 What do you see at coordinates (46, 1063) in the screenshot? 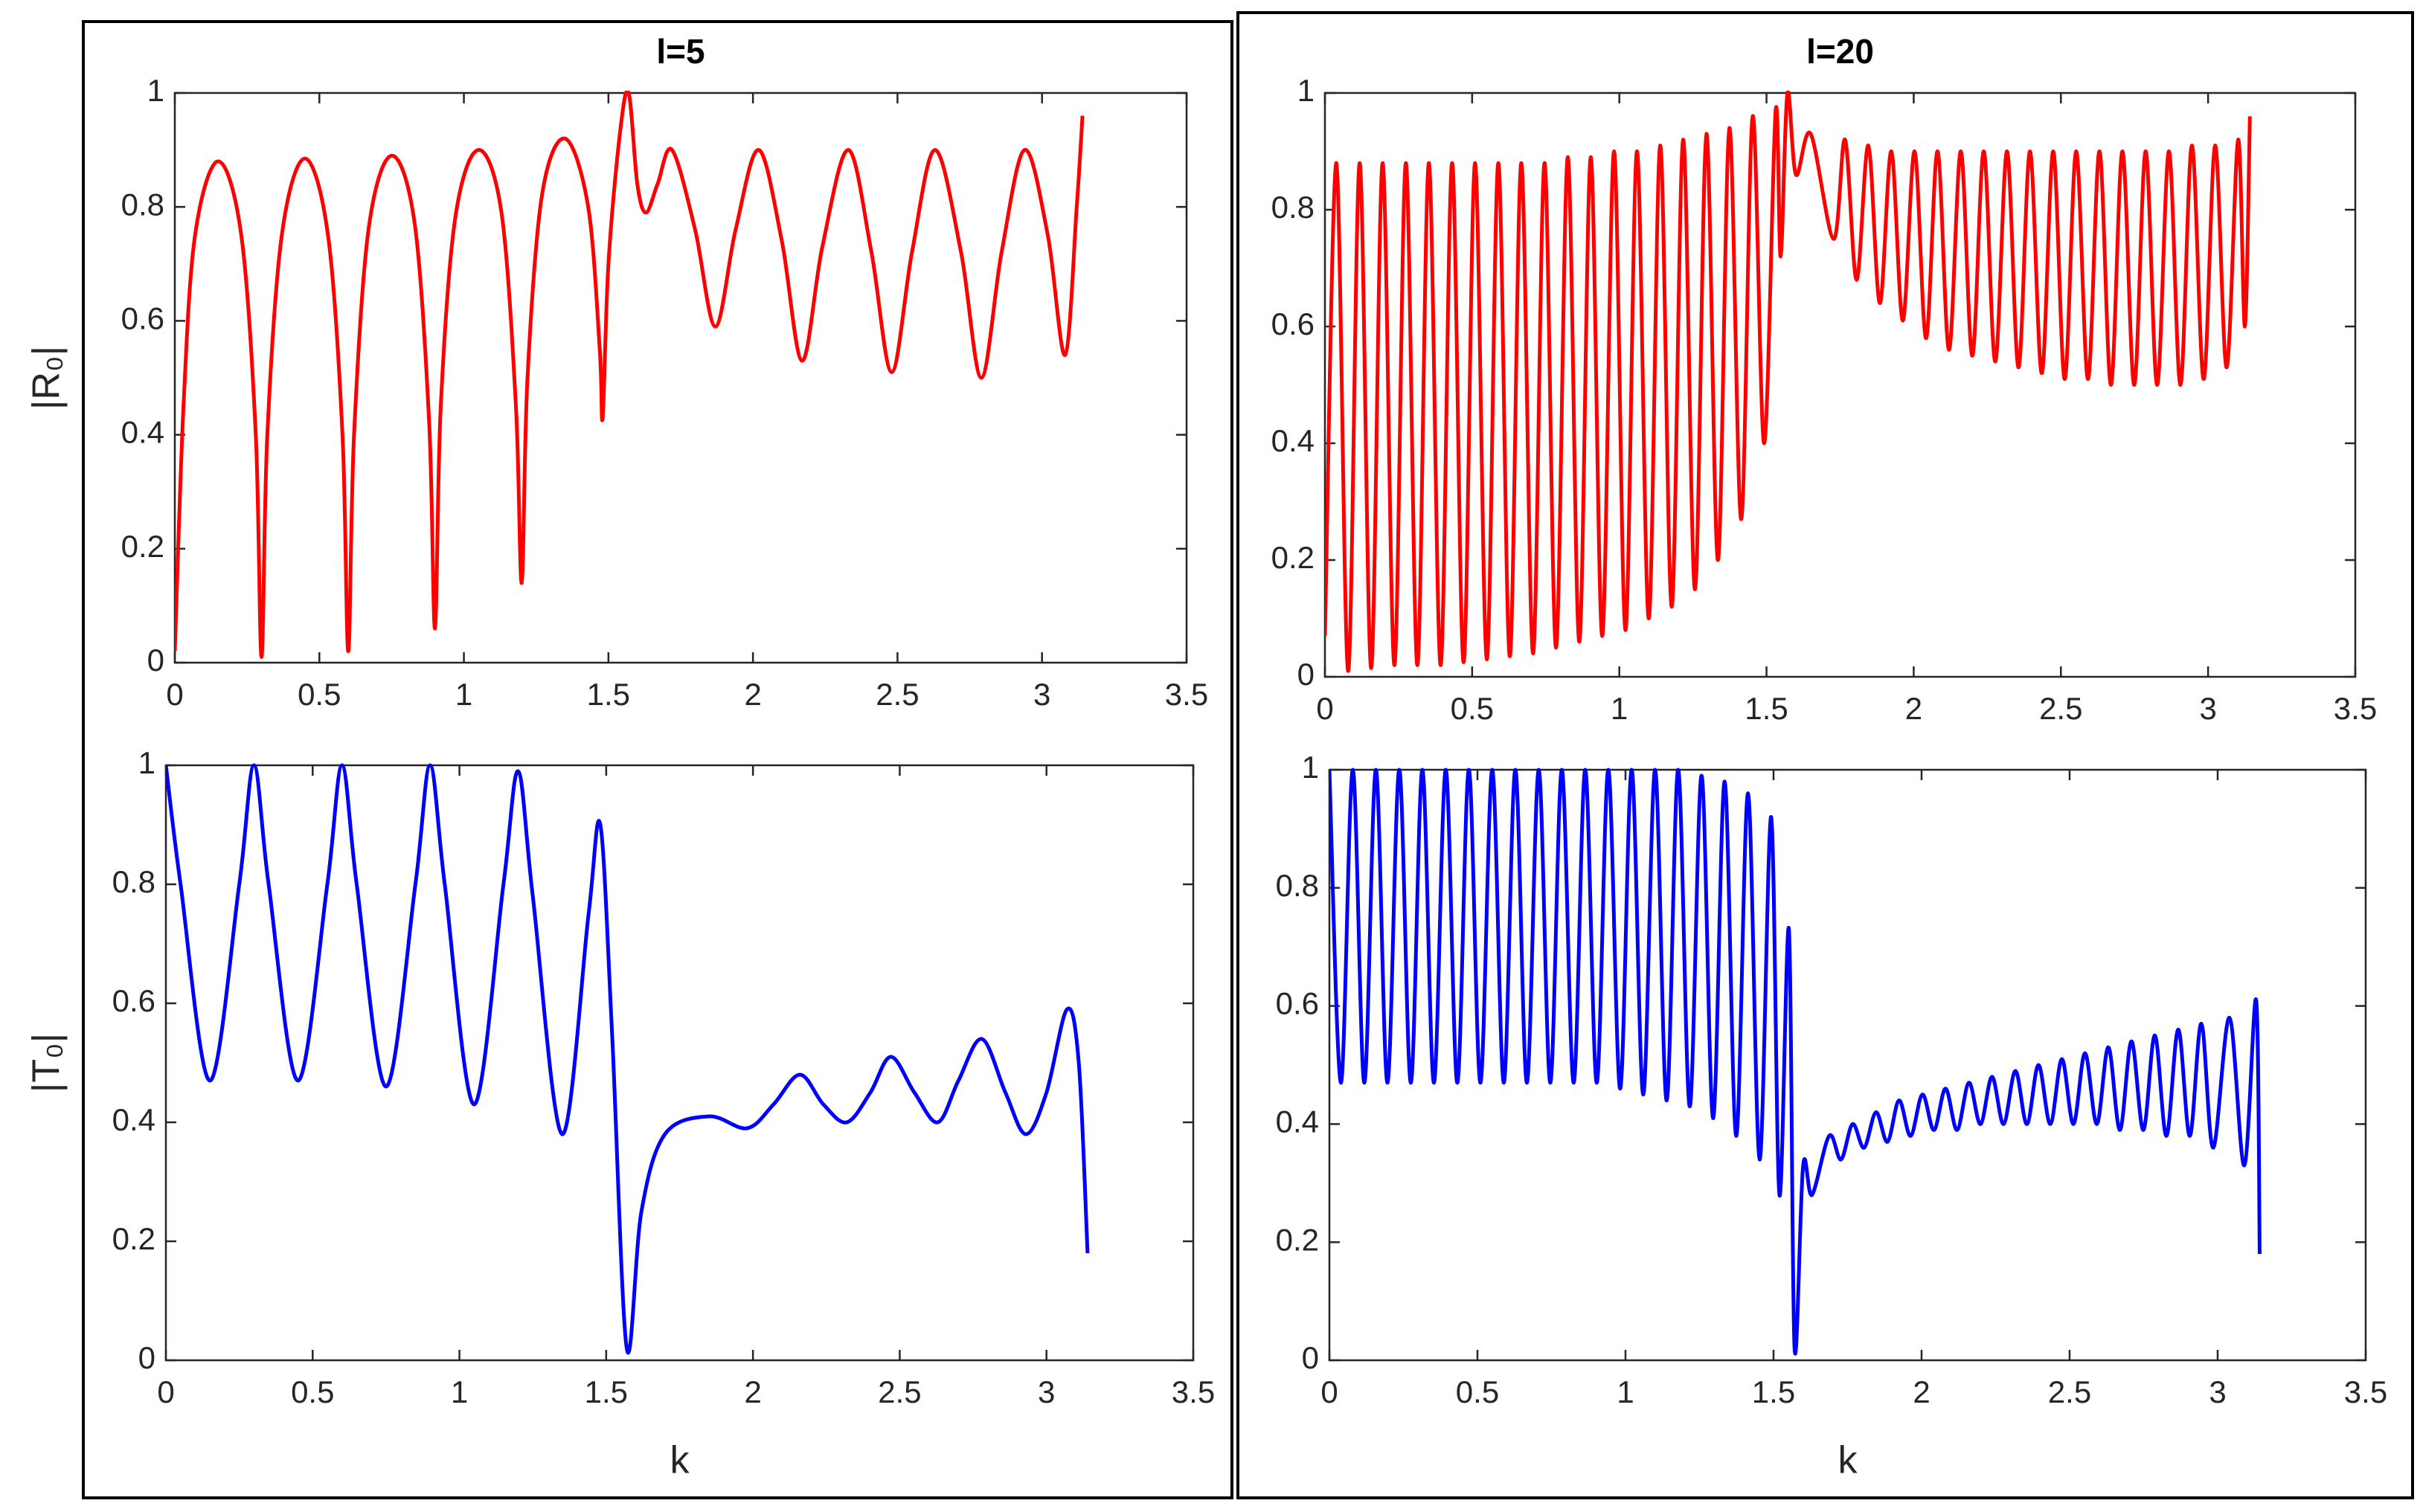
I see `y-axis-label: |T₀|` at bounding box center [46, 1063].